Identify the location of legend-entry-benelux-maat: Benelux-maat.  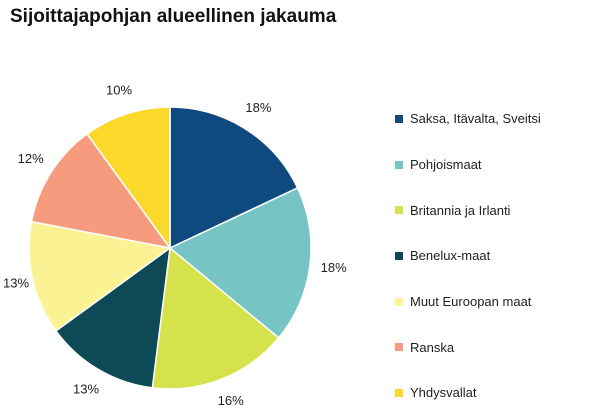
(495, 256).